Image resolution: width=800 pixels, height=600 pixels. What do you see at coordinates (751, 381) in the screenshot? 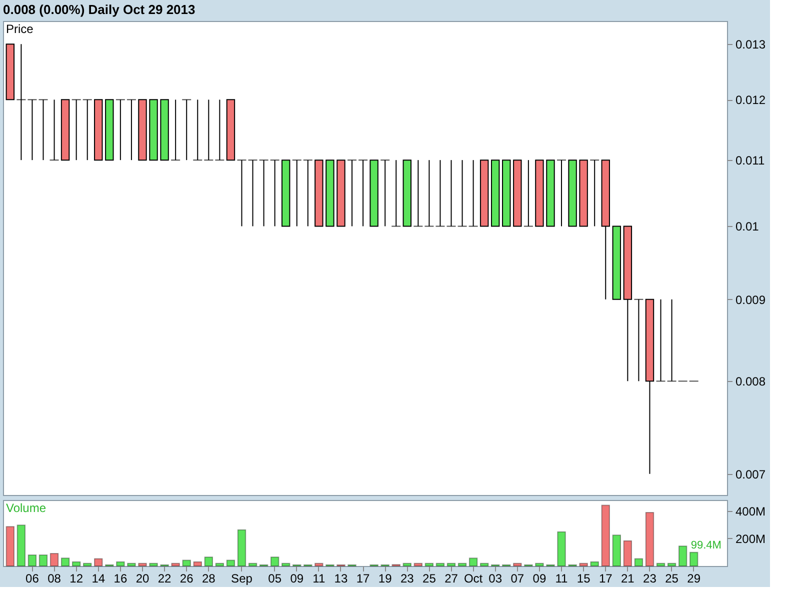
I see `y-tick-label: 0.008` at bounding box center [751, 381].